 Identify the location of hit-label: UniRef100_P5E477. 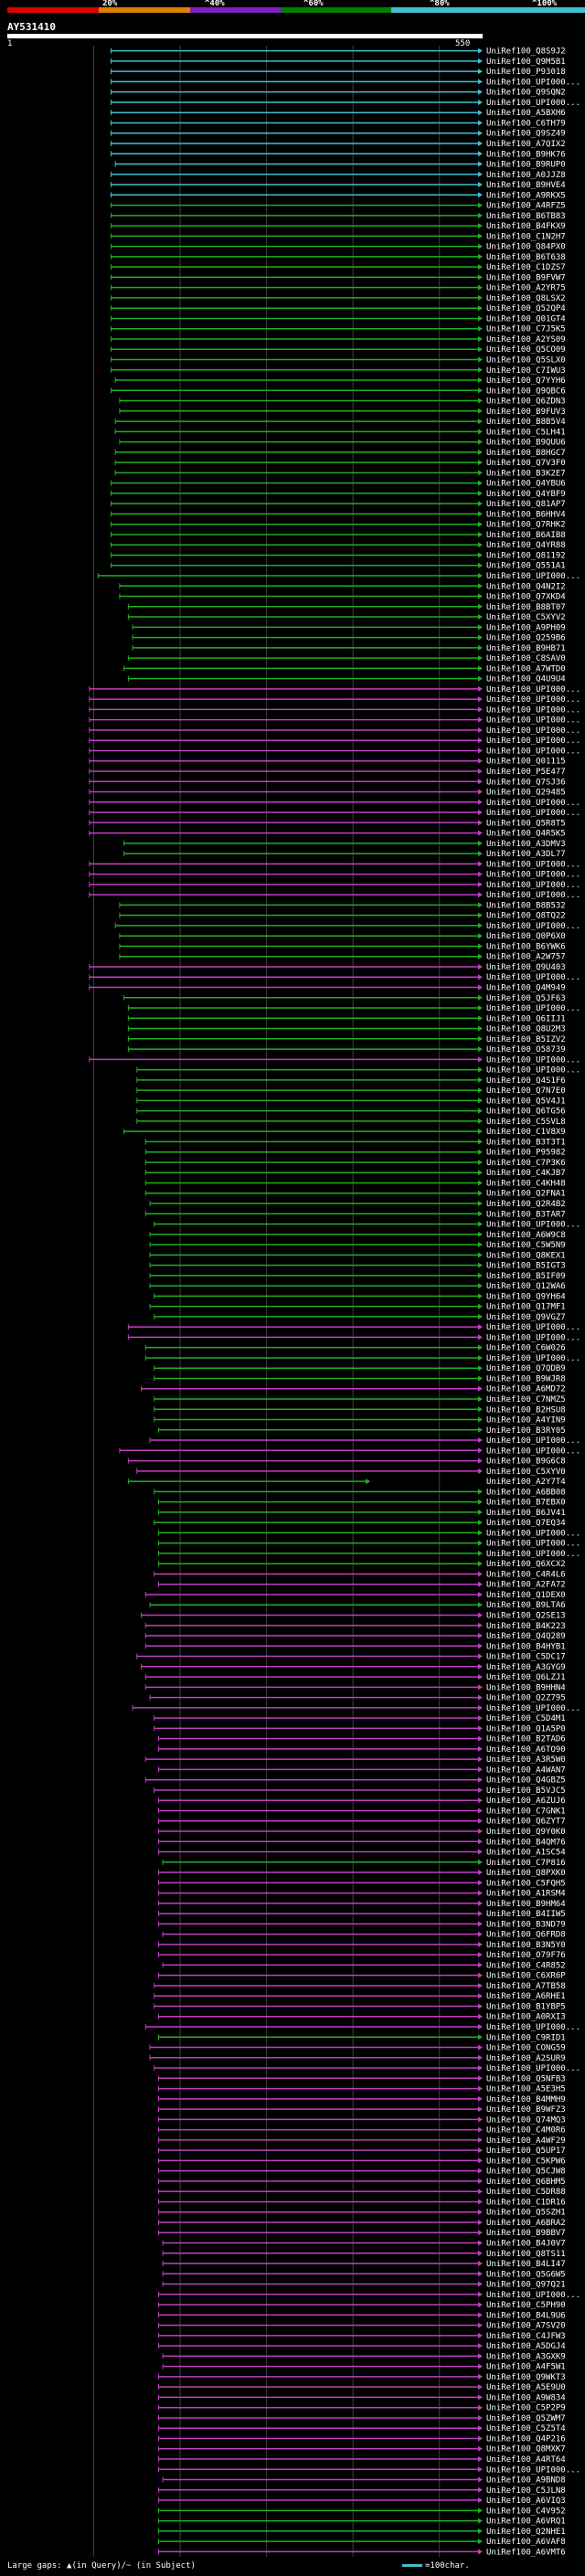
(526, 772).